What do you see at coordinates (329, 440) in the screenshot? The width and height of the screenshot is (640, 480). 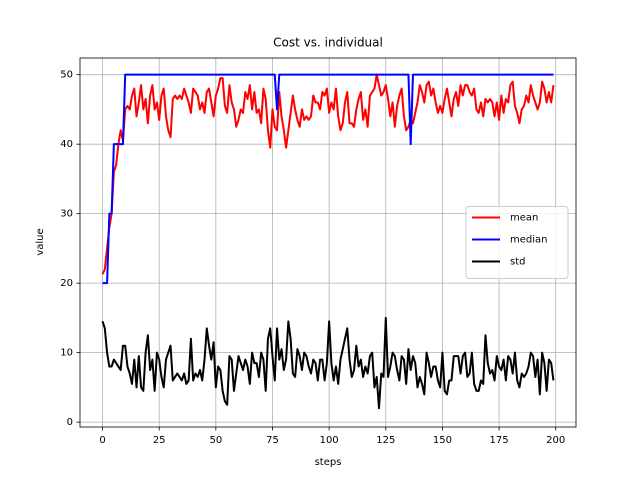 I see `x-tick-label: 100` at bounding box center [329, 440].